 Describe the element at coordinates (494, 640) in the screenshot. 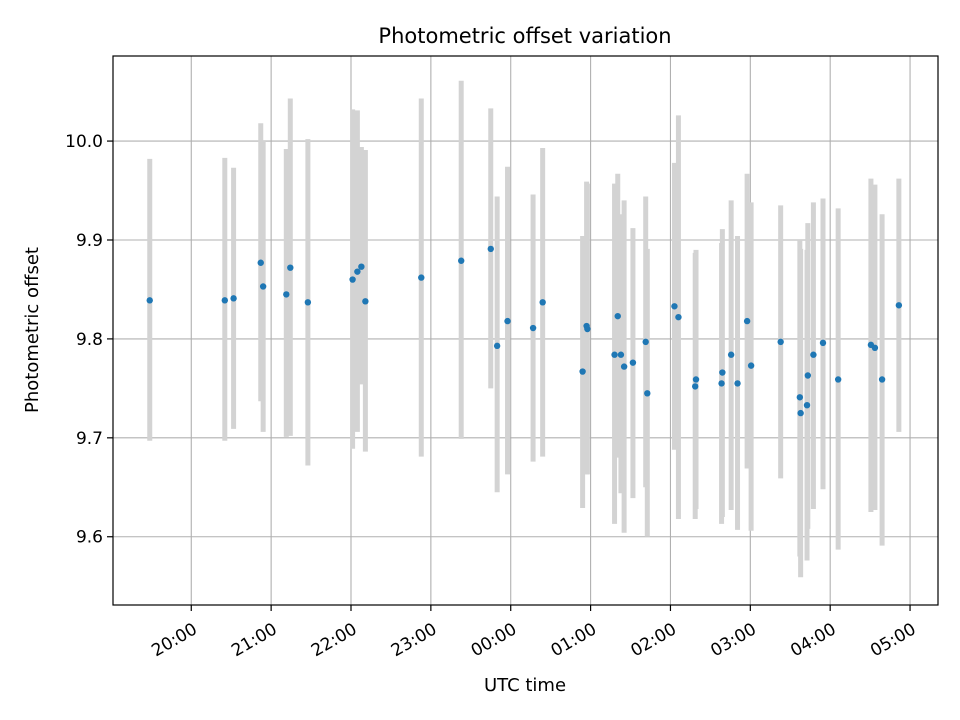

I see `x-tick-label: 00:00` at that location.